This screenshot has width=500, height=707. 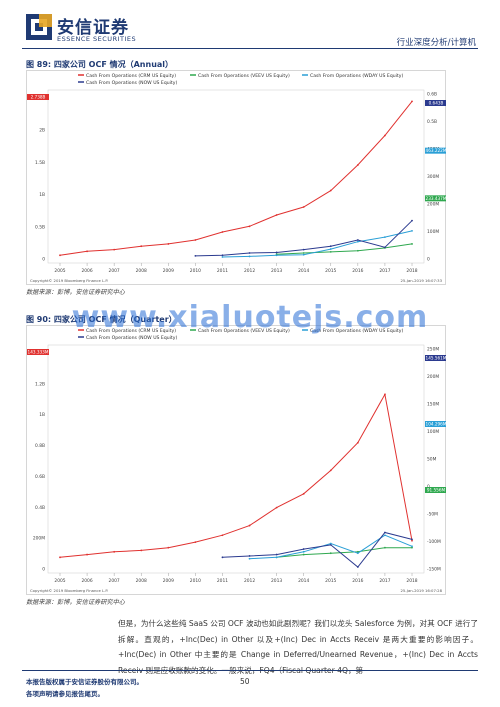 What do you see at coordinates (40, 508) in the screenshot?
I see `y-tick-label-left: 0.4B` at bounding box center [40, 508].